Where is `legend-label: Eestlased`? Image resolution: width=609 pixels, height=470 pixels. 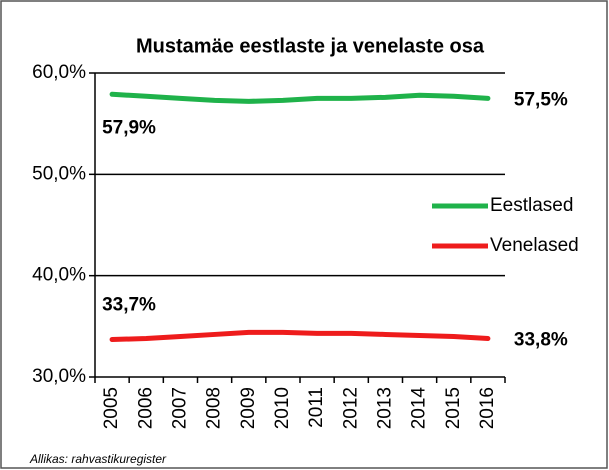 legend-label: Eestlased is located at coordinates (531, 205).